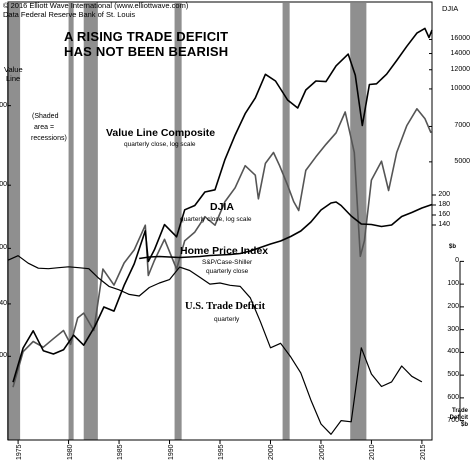 Image resolution: width=474 pixels, height=460 pixels. What do you see at coordinates (225, 306) in the screenshot?
I see `trade-deficit-label: U.S. Trade Deficit` at bounding box center [225, 306].